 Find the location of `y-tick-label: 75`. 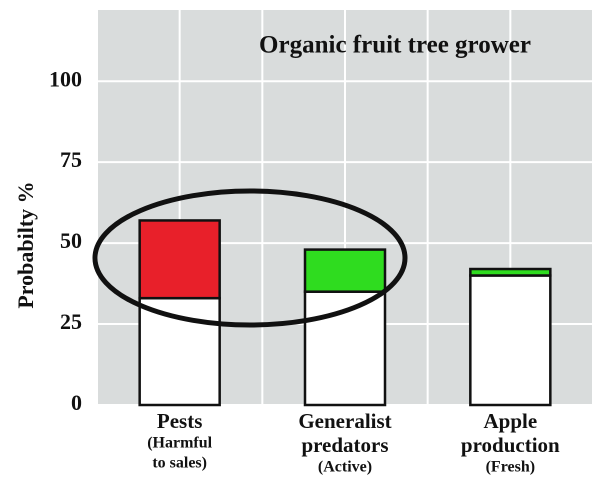

y-tick-label: 75 is located at coordinates (71, 159).